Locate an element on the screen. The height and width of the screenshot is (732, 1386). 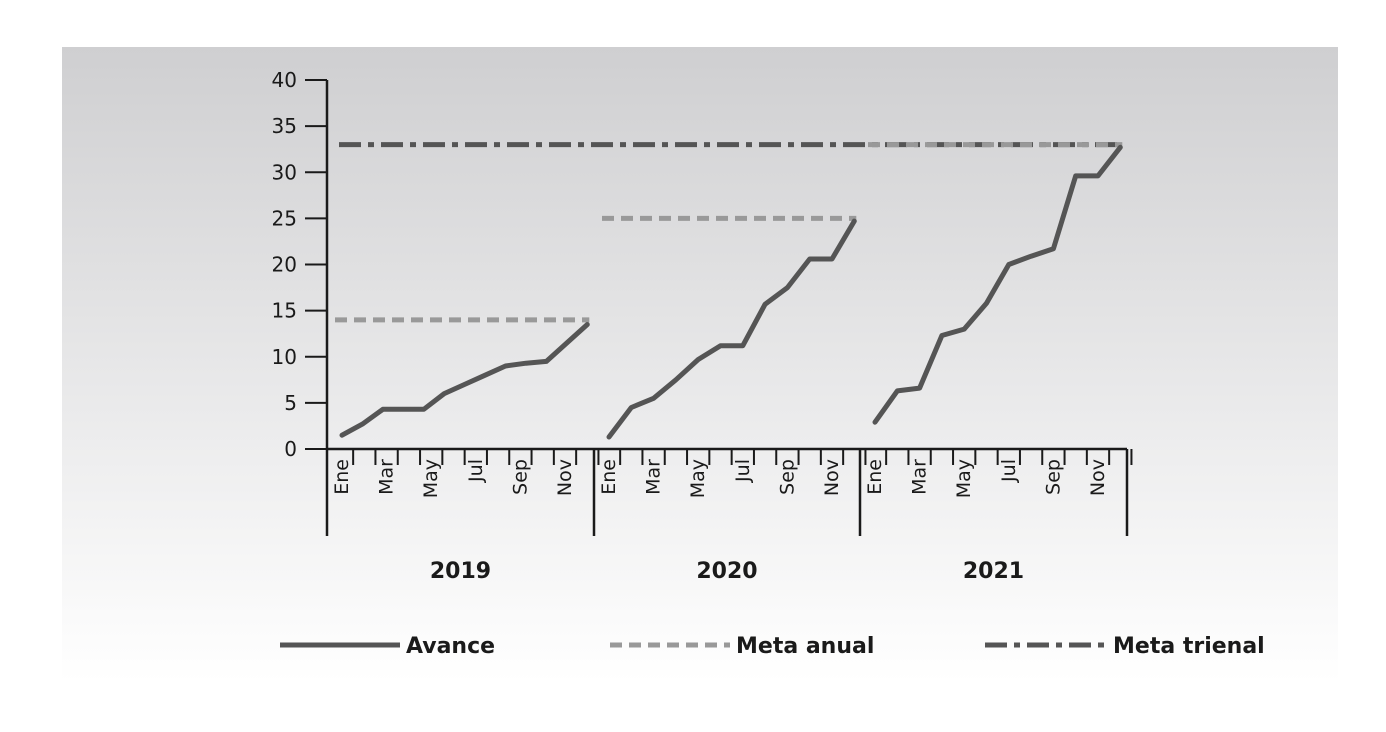
year-label: 2021 is located at coordinates (993, 571).